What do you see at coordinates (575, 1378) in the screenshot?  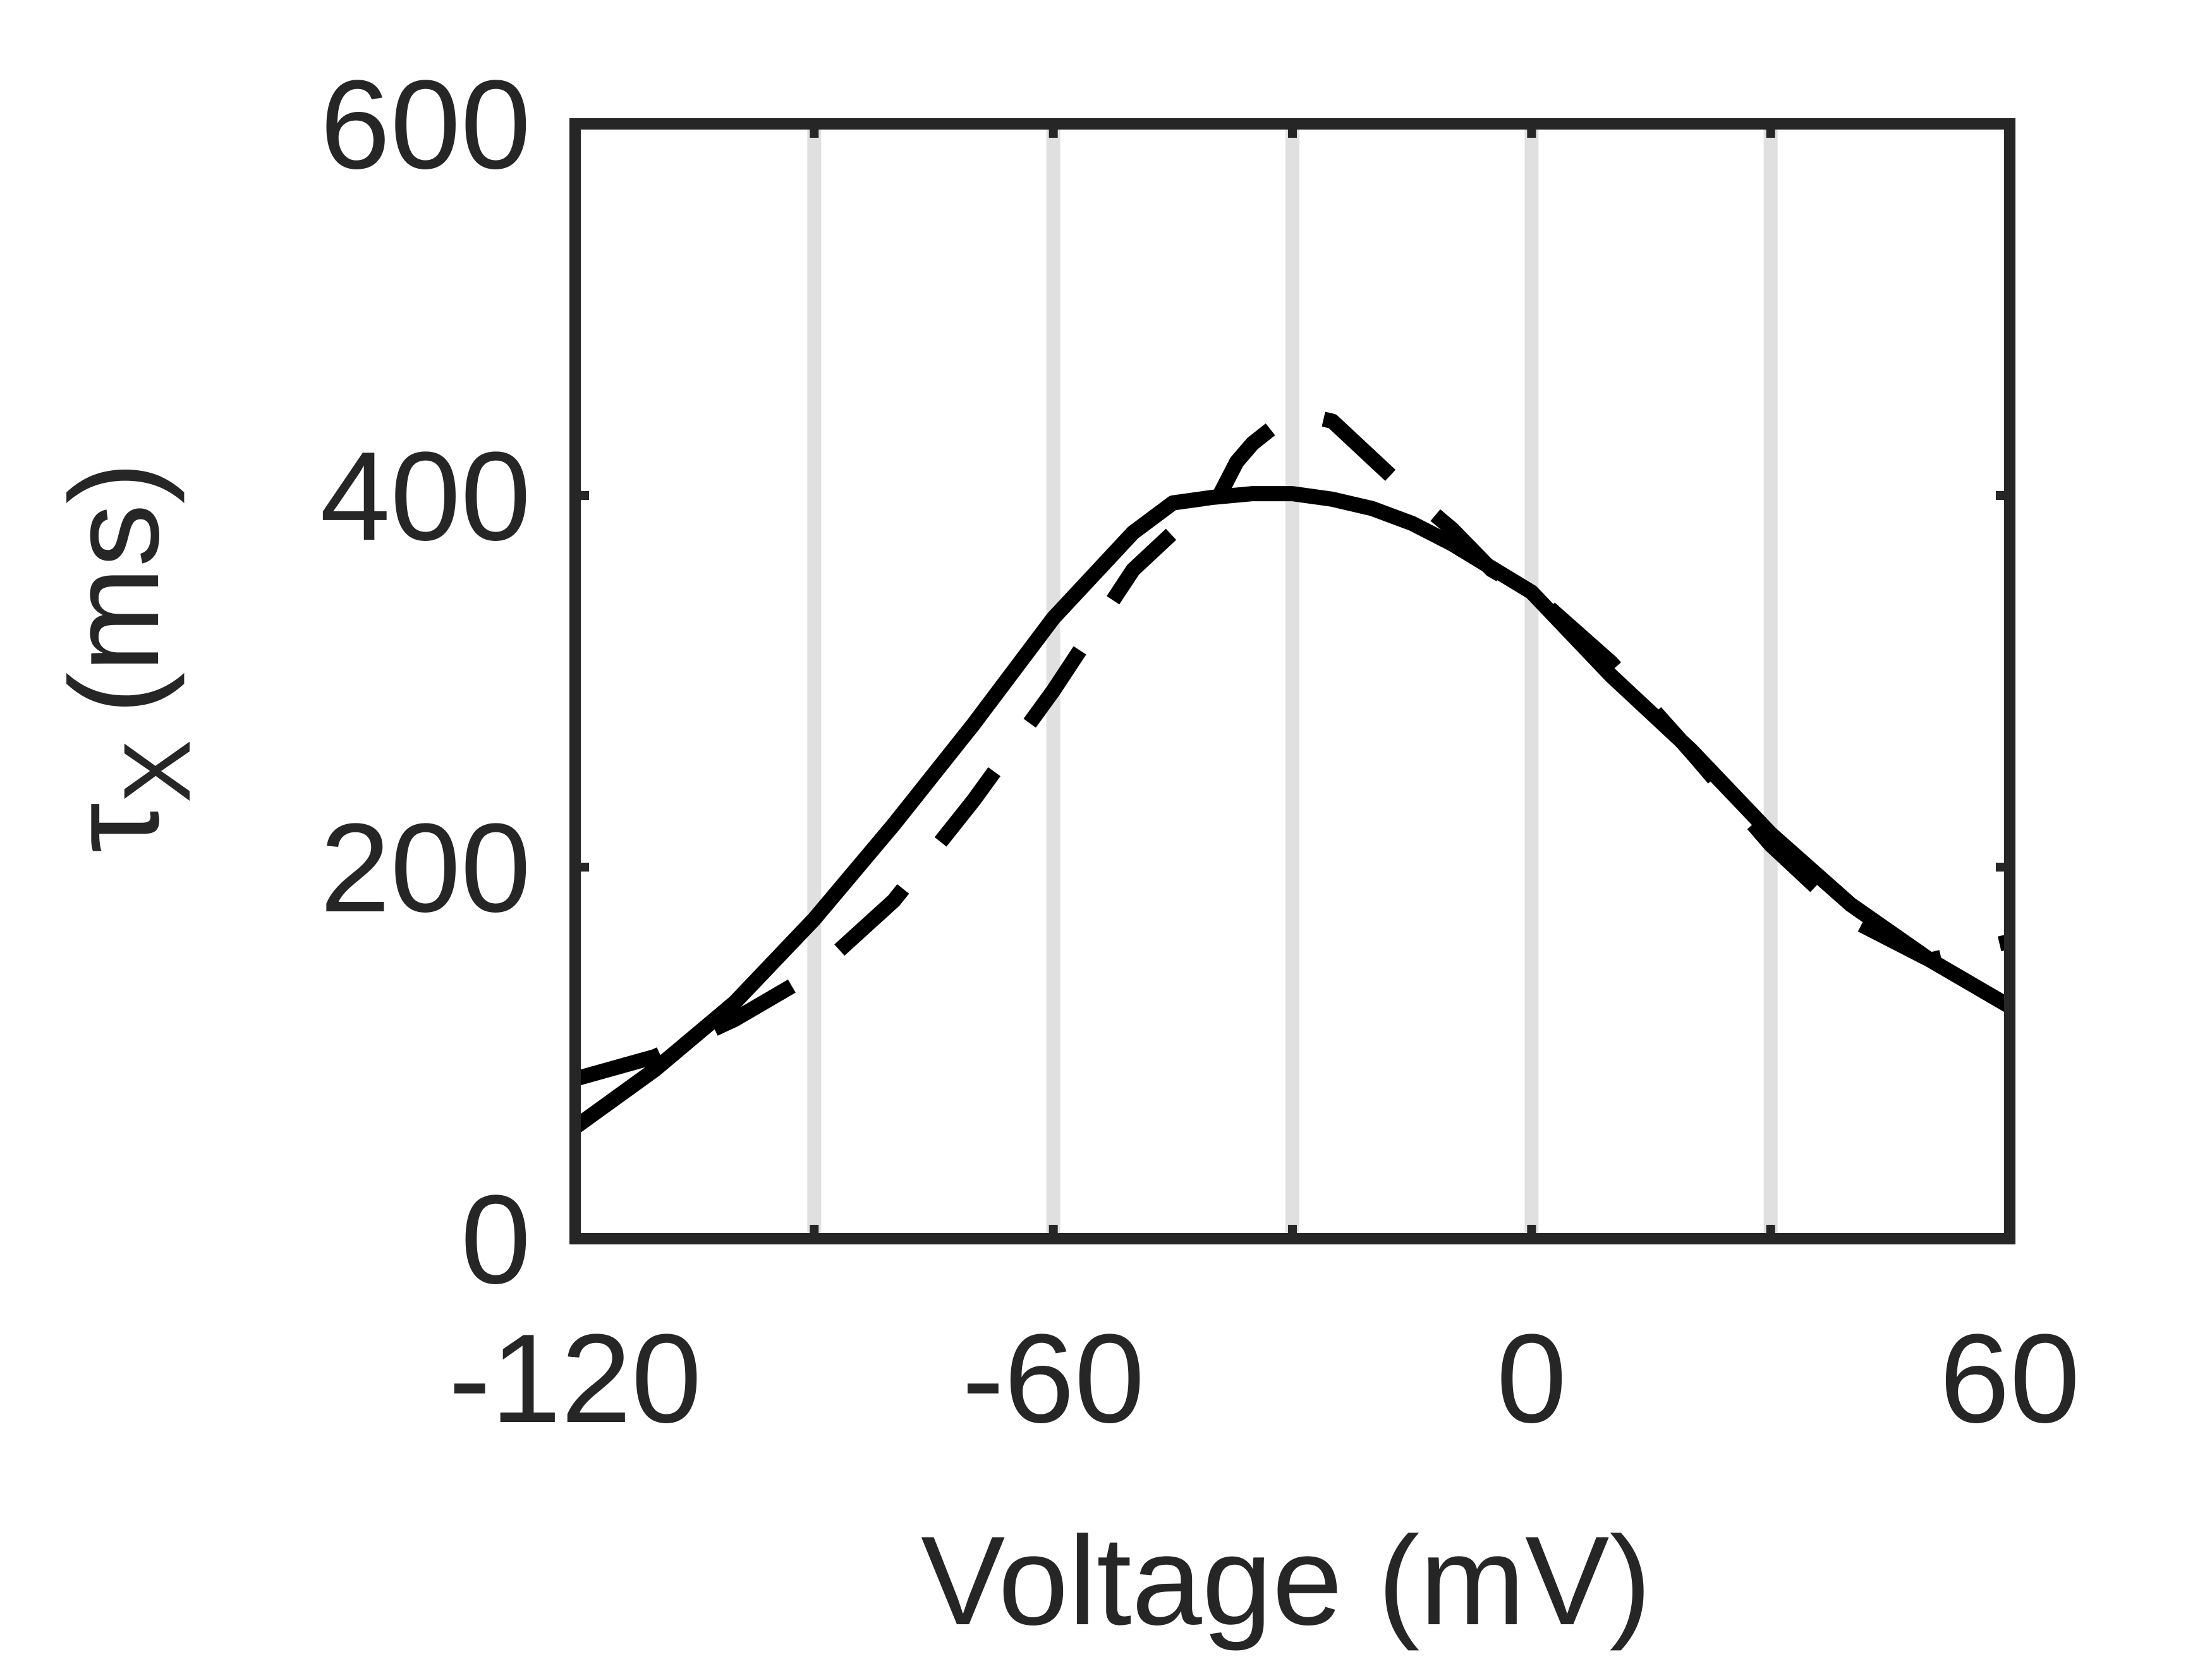 I see `x-tick-label: -120` at bounding box center [575, 1378].